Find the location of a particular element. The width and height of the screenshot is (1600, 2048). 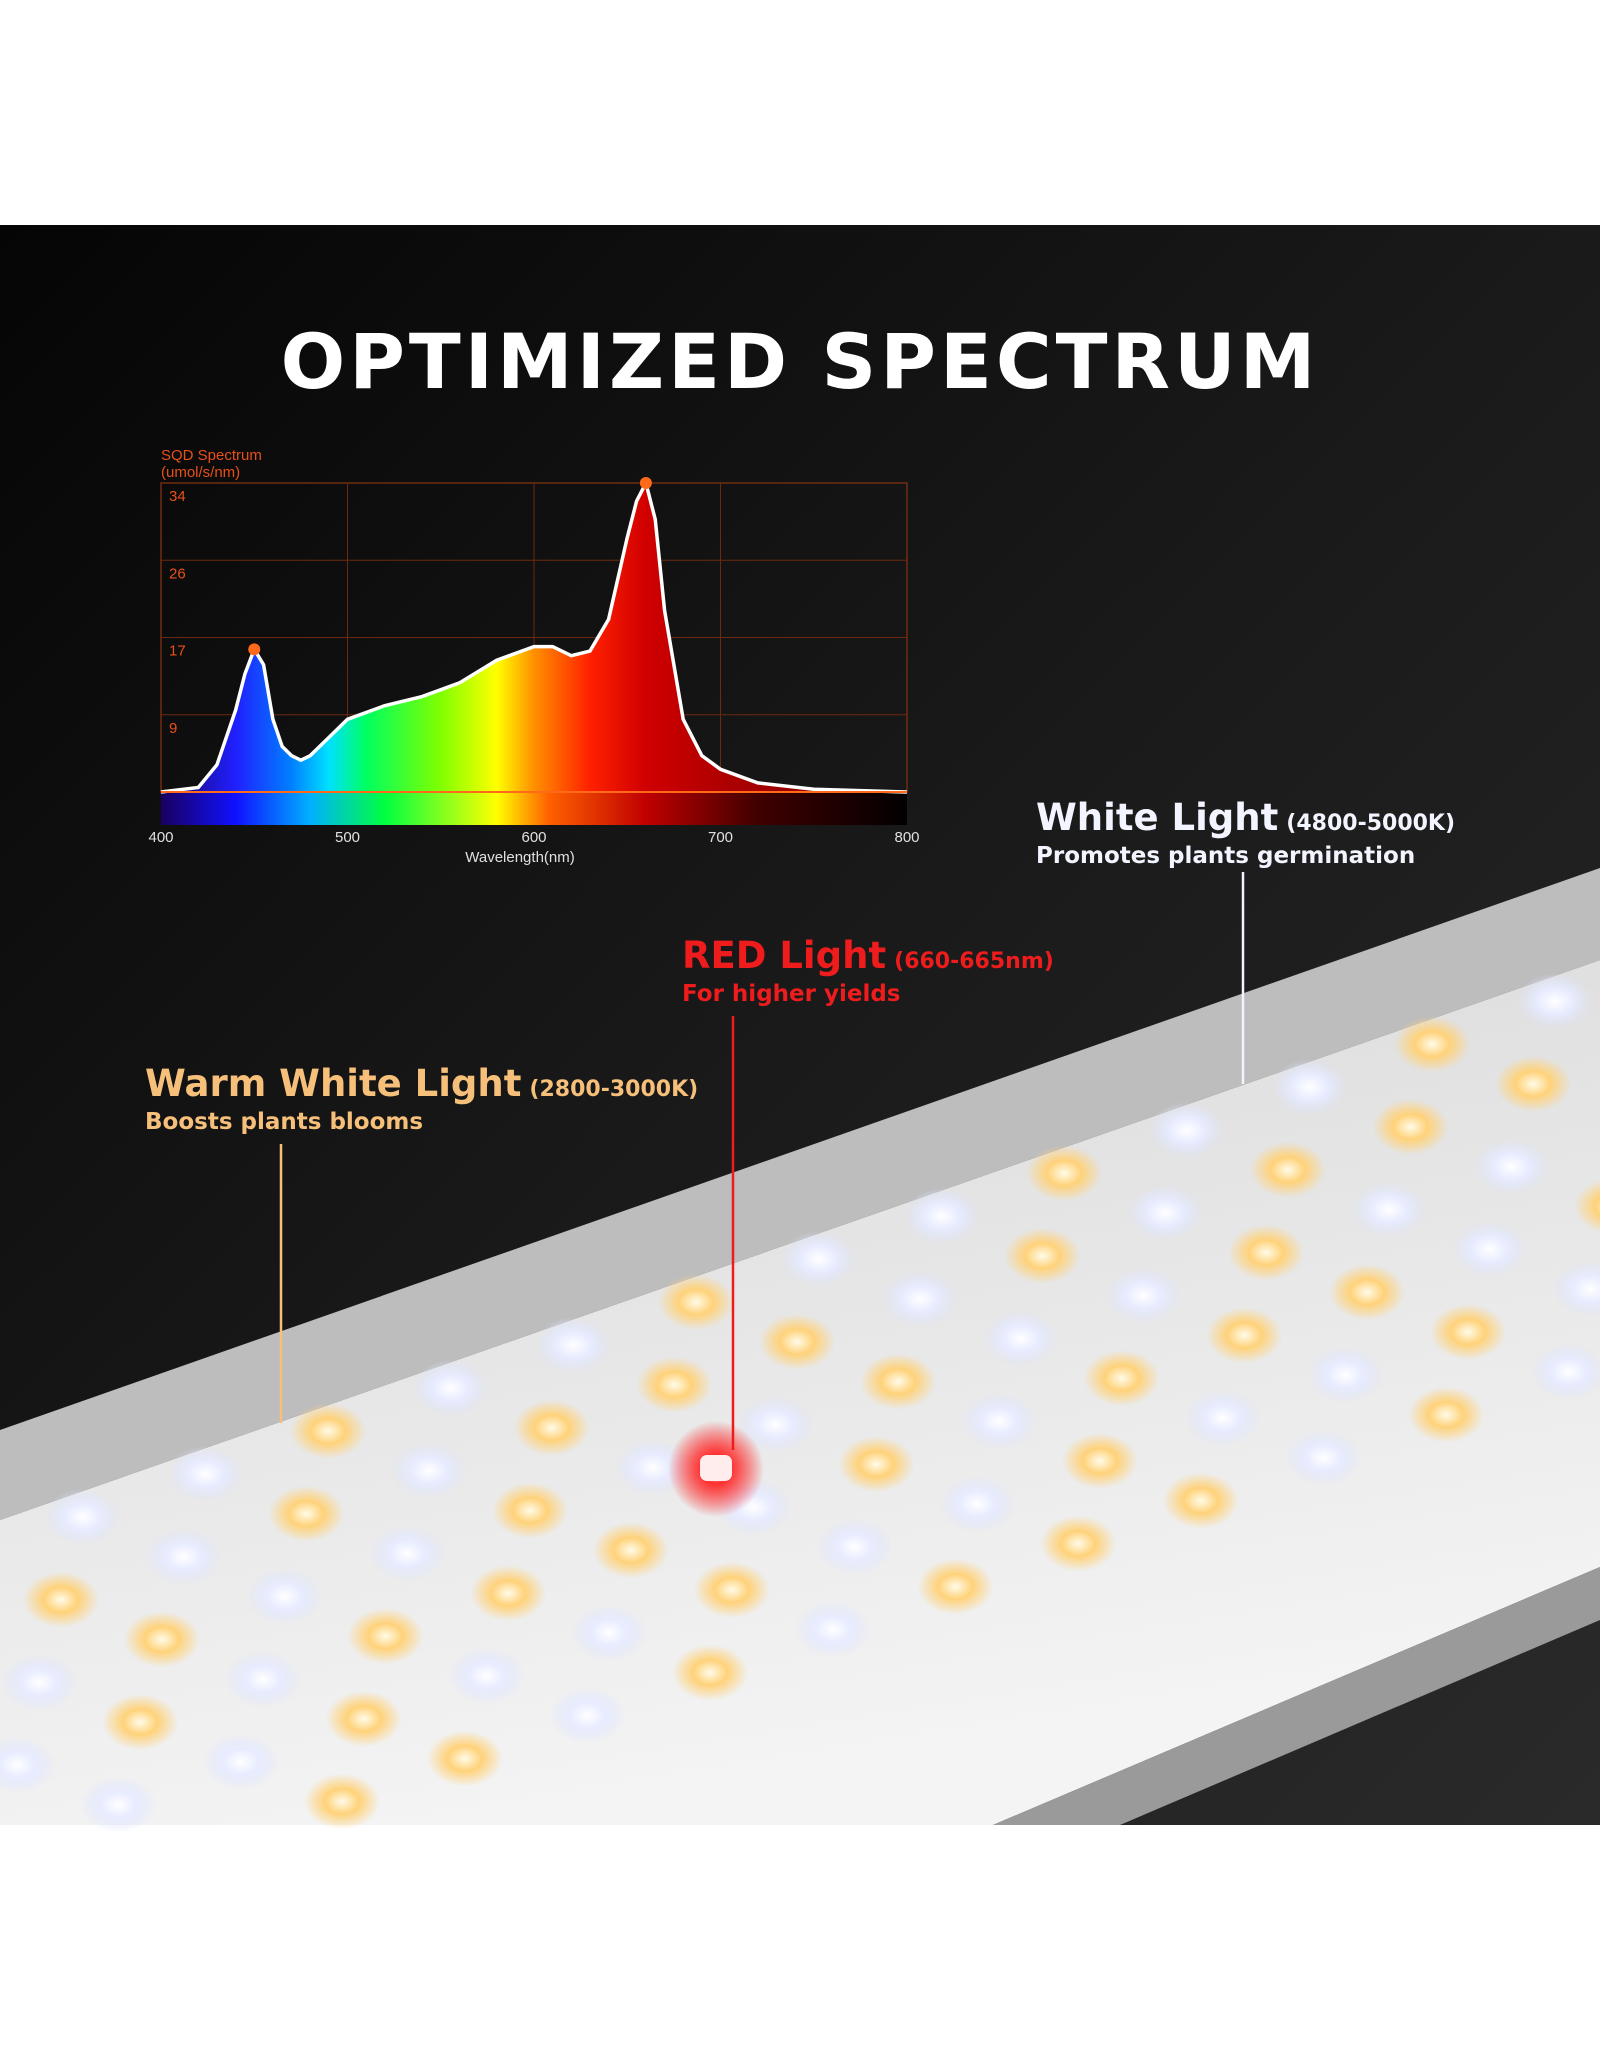

callout-heading: RED Light (660-665nm) is located at coordinates (868, 955).